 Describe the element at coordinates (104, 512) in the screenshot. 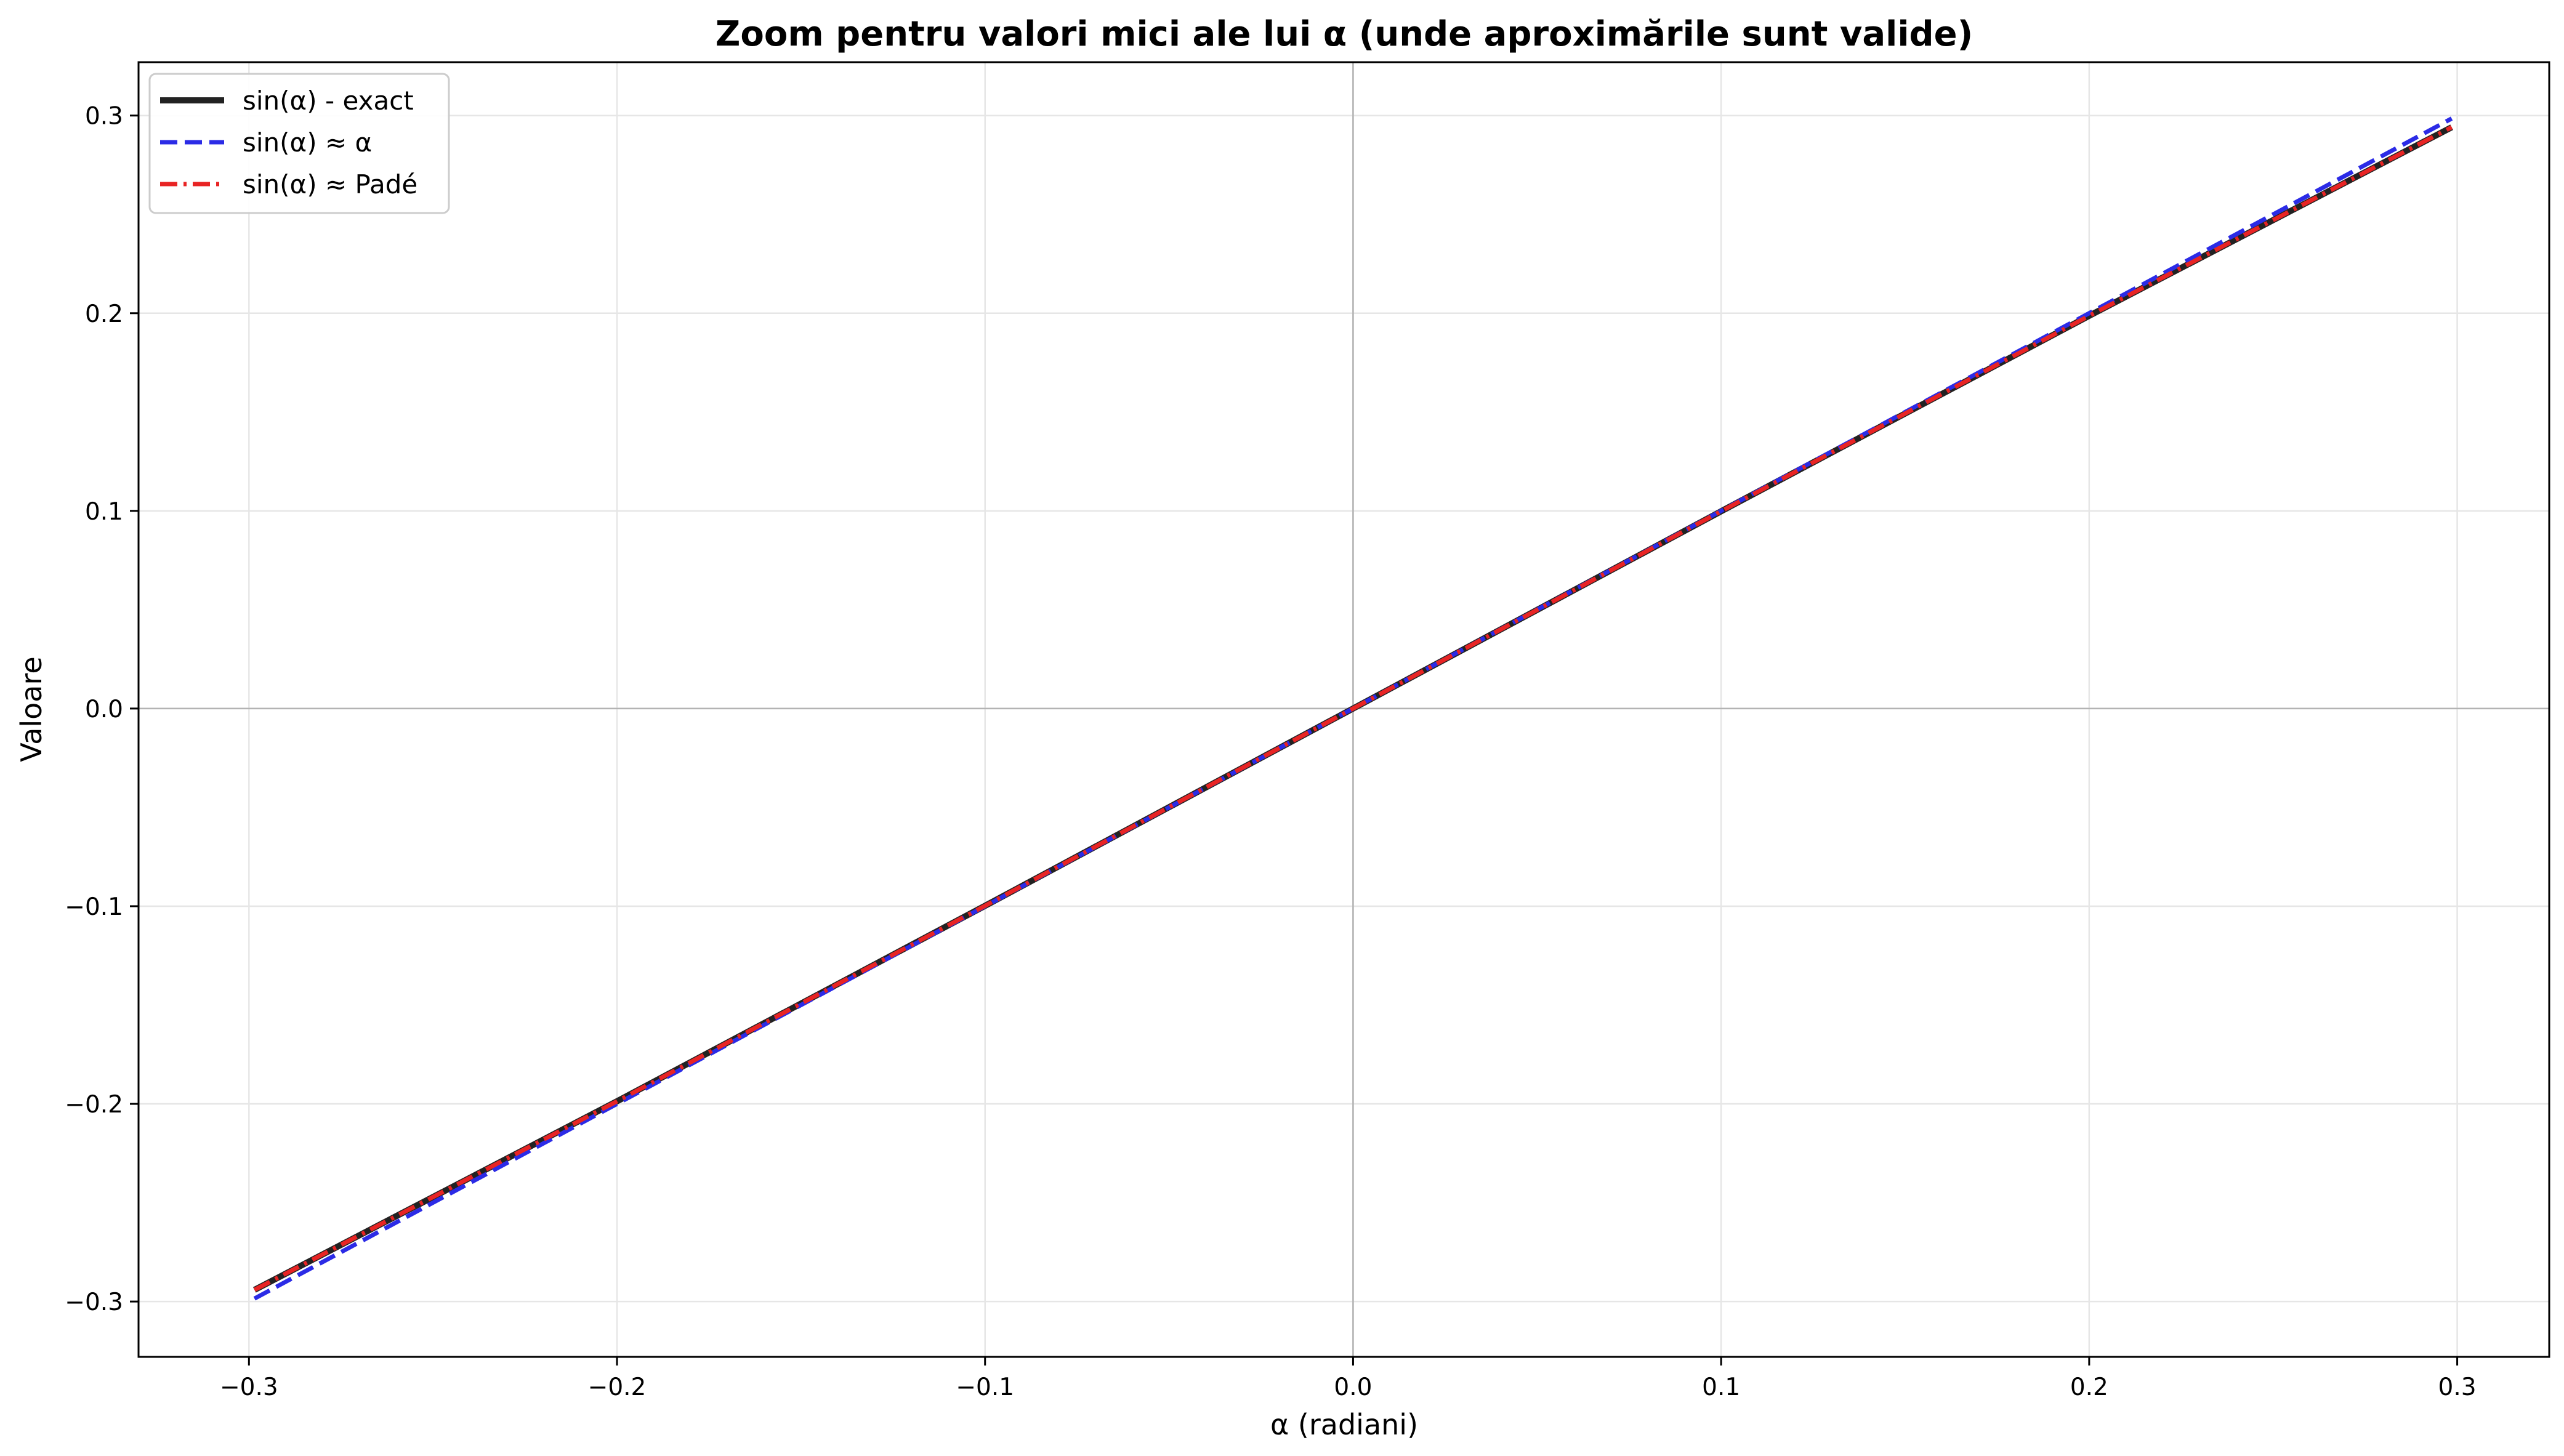

I see `y-tick-label: 0.1` at that location.